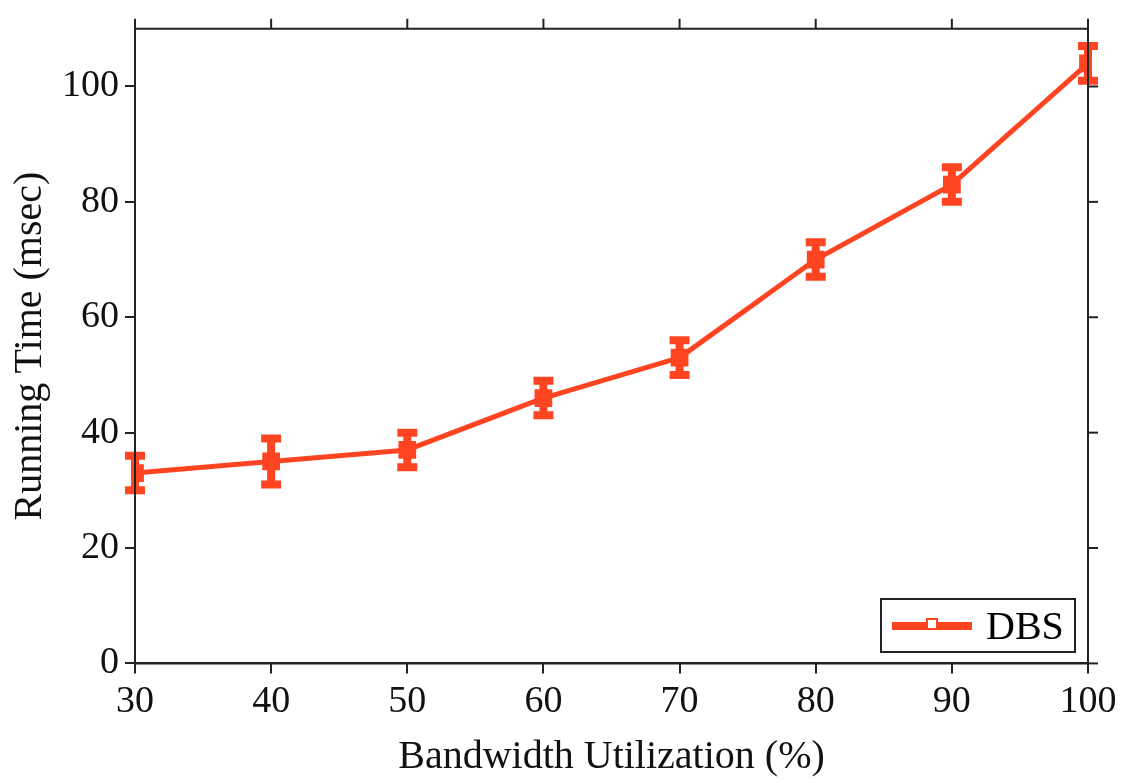  Describe the element at coordinates (679, 699) in the screenshot. I see `x-tick-label: 70` at that location.